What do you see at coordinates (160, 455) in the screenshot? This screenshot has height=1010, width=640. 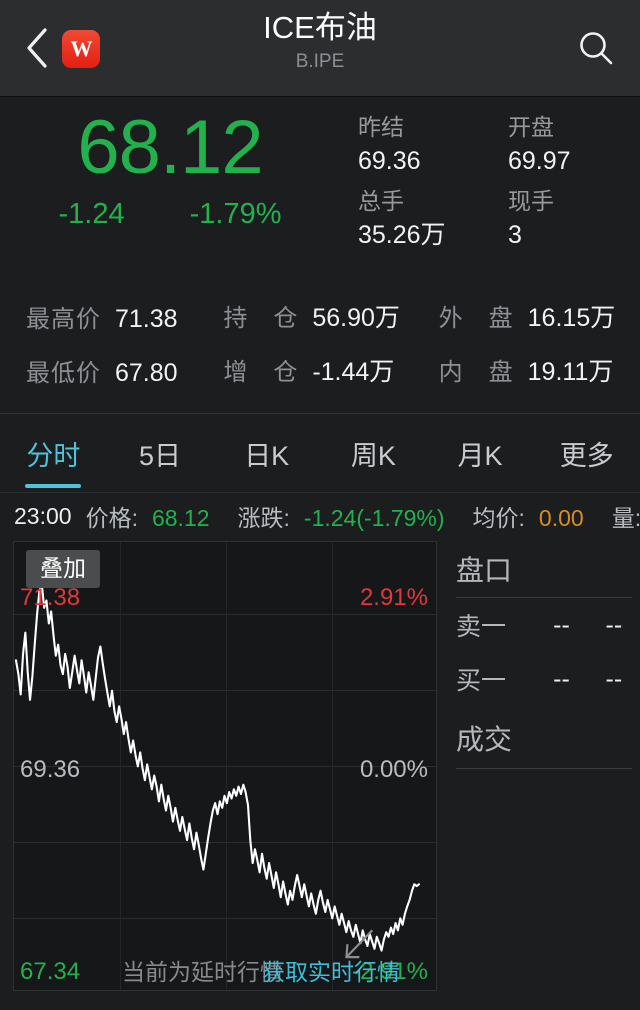 I see `tab-label: 5日` at bounding box center [160, 455].